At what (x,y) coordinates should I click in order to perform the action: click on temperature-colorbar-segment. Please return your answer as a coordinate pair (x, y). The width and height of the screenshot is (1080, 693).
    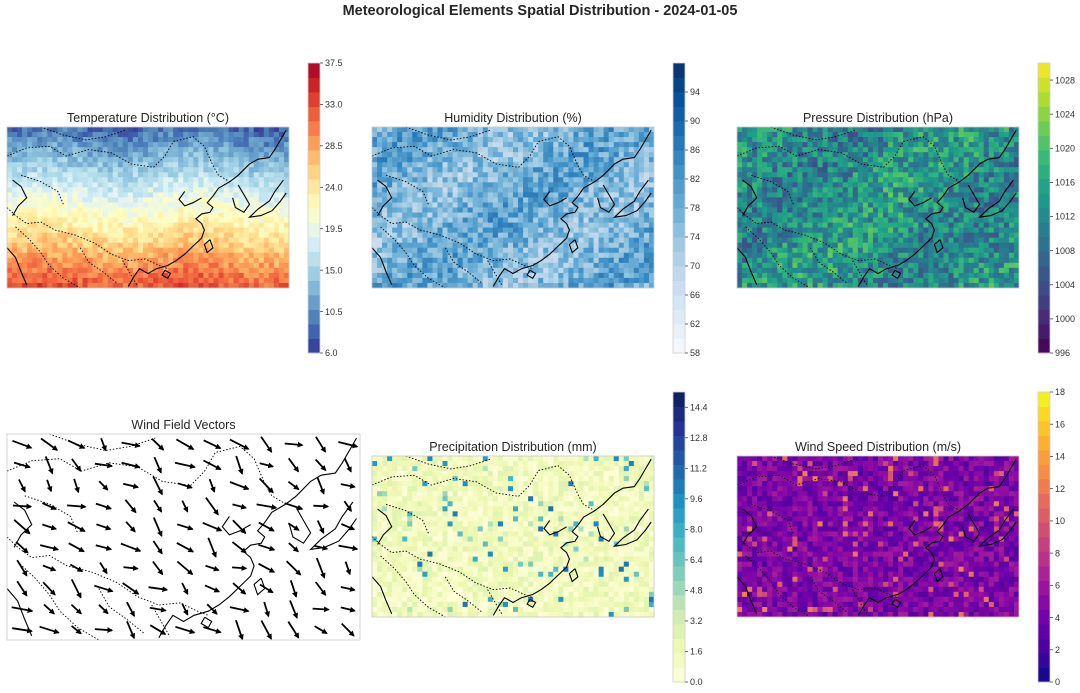
    Looking at the image, I should click on (314, 273).